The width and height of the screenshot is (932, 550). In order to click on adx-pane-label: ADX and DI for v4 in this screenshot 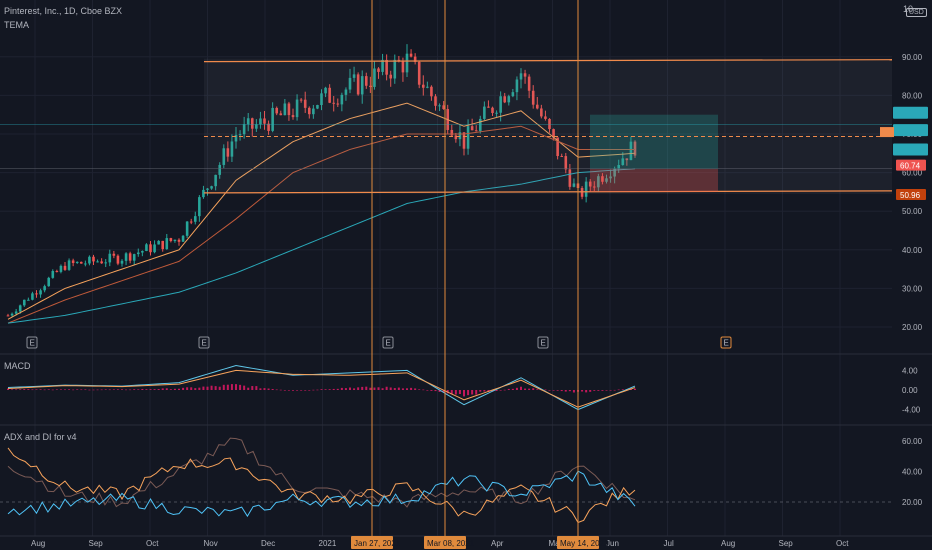, I will do `click(40, 437)`.